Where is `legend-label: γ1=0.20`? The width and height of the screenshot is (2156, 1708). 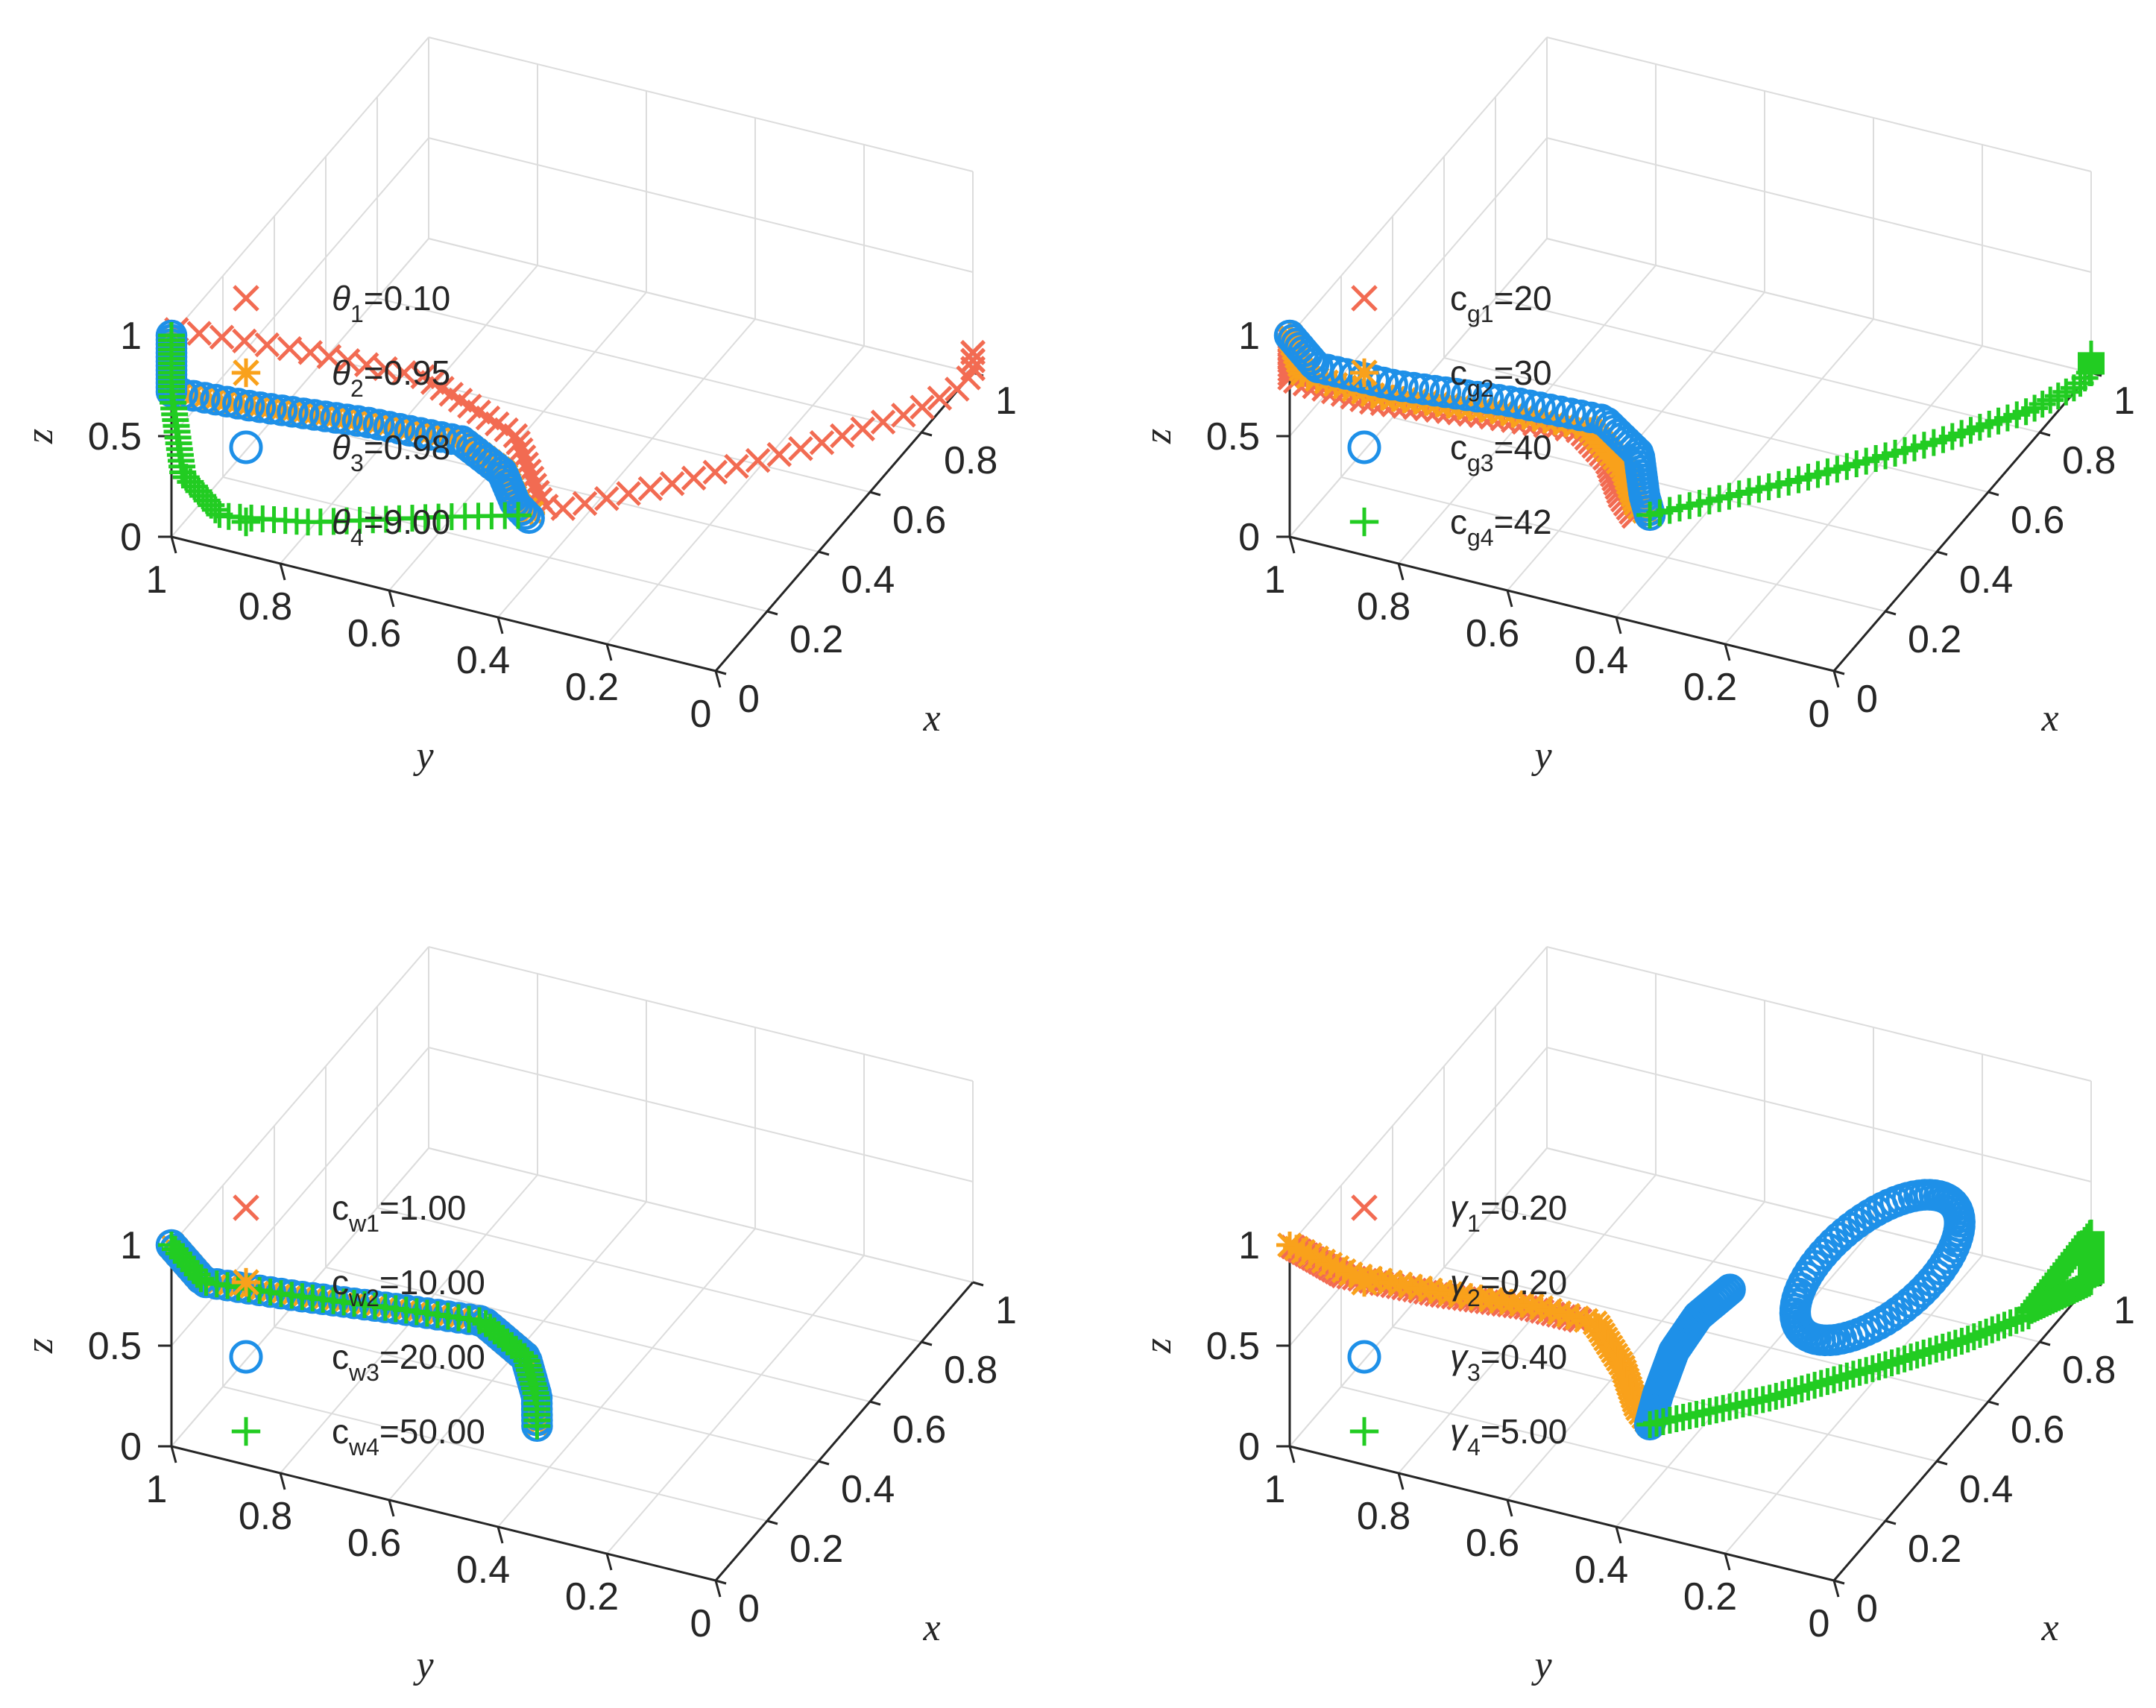 legend-label: γ1=0.20 is located at coordinates (1508, 1212).